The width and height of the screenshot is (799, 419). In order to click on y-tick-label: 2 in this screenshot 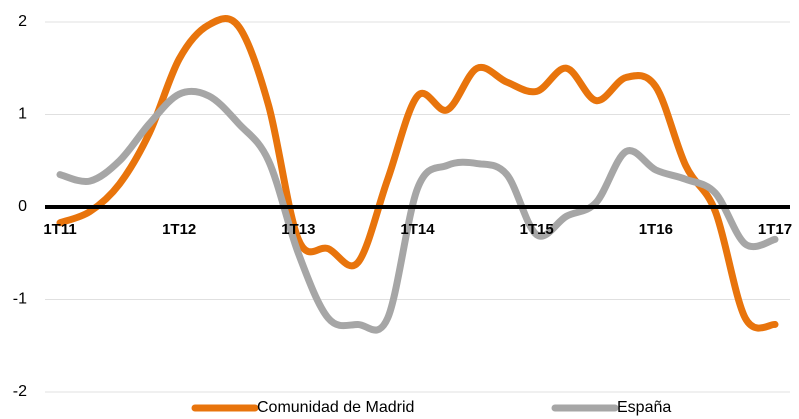, I will do `click(22, 21)`.